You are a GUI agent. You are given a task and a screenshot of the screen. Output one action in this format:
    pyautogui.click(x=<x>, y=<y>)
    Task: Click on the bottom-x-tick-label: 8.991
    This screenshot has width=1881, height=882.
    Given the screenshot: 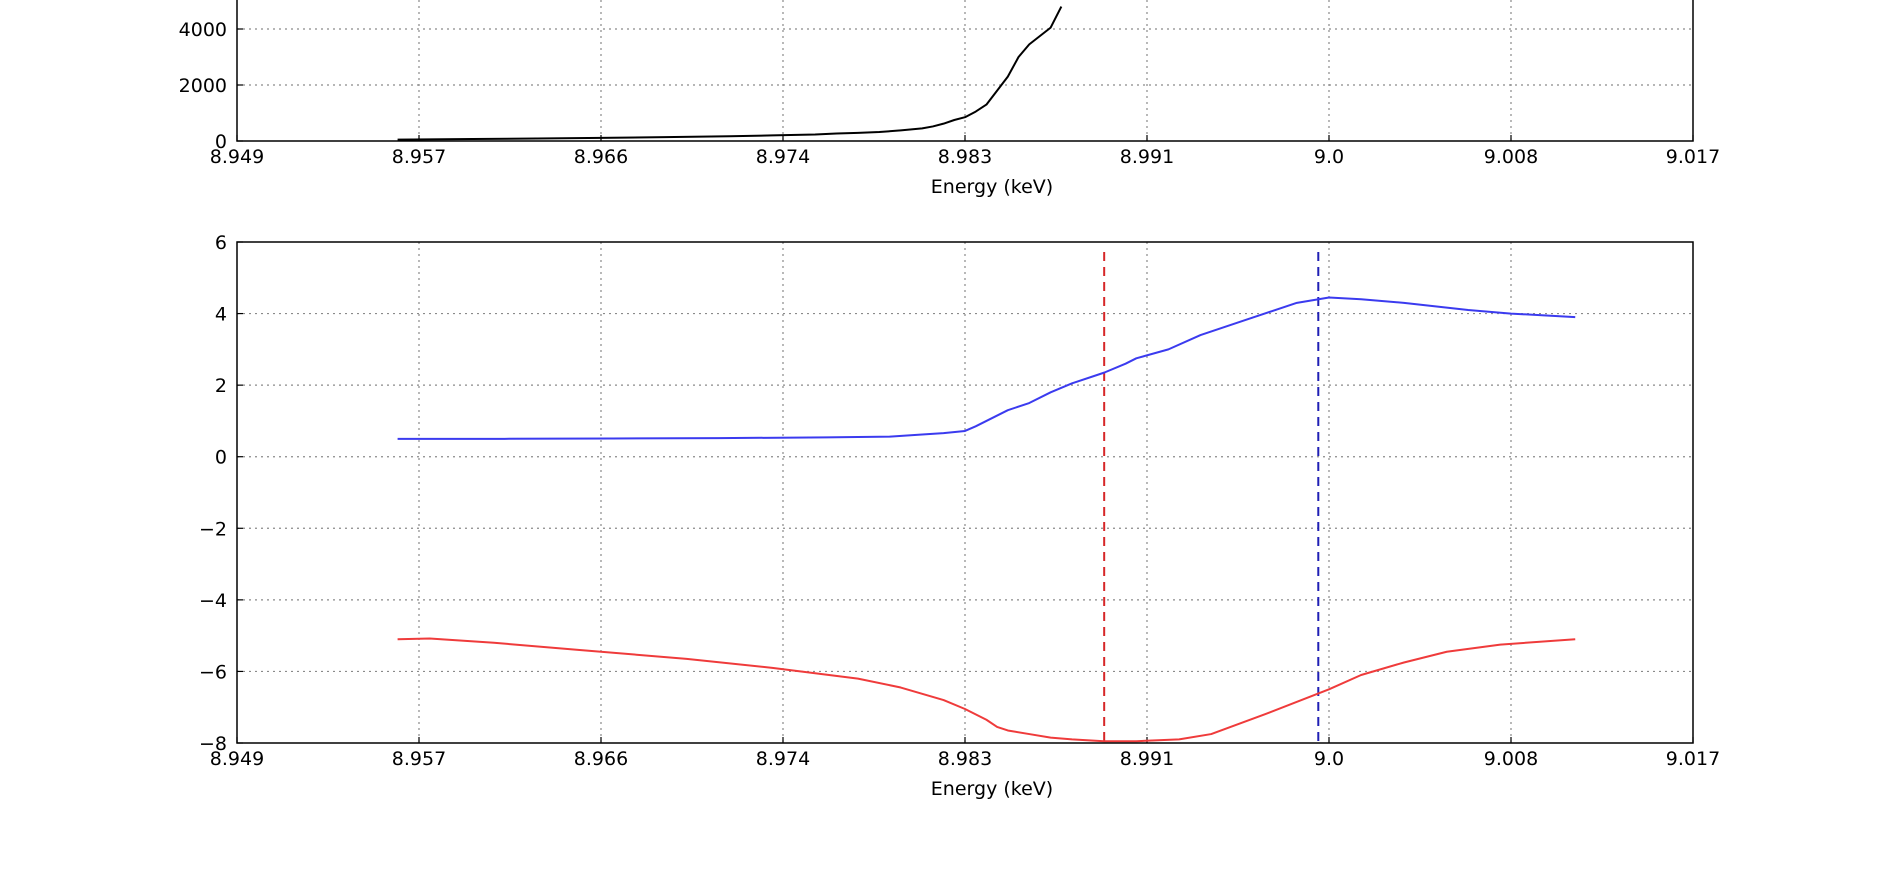 What is the action you would take?
    pyautogui.click(x=1147, y=759)
    